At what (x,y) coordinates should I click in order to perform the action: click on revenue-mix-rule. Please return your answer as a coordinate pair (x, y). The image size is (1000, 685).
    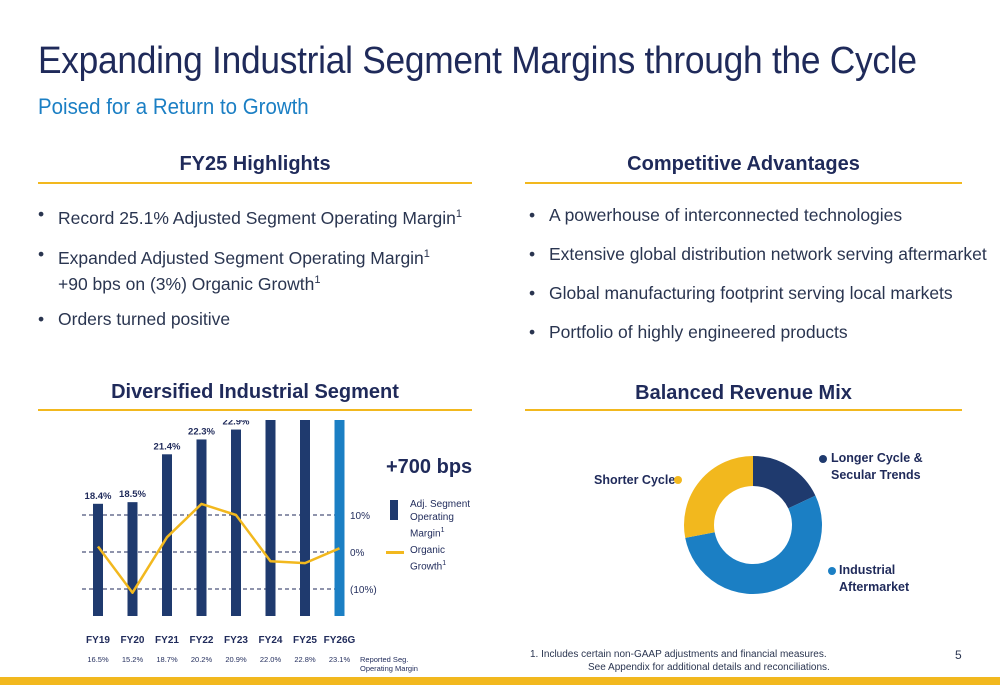
    Looking at the image, I should click on (743, 410).